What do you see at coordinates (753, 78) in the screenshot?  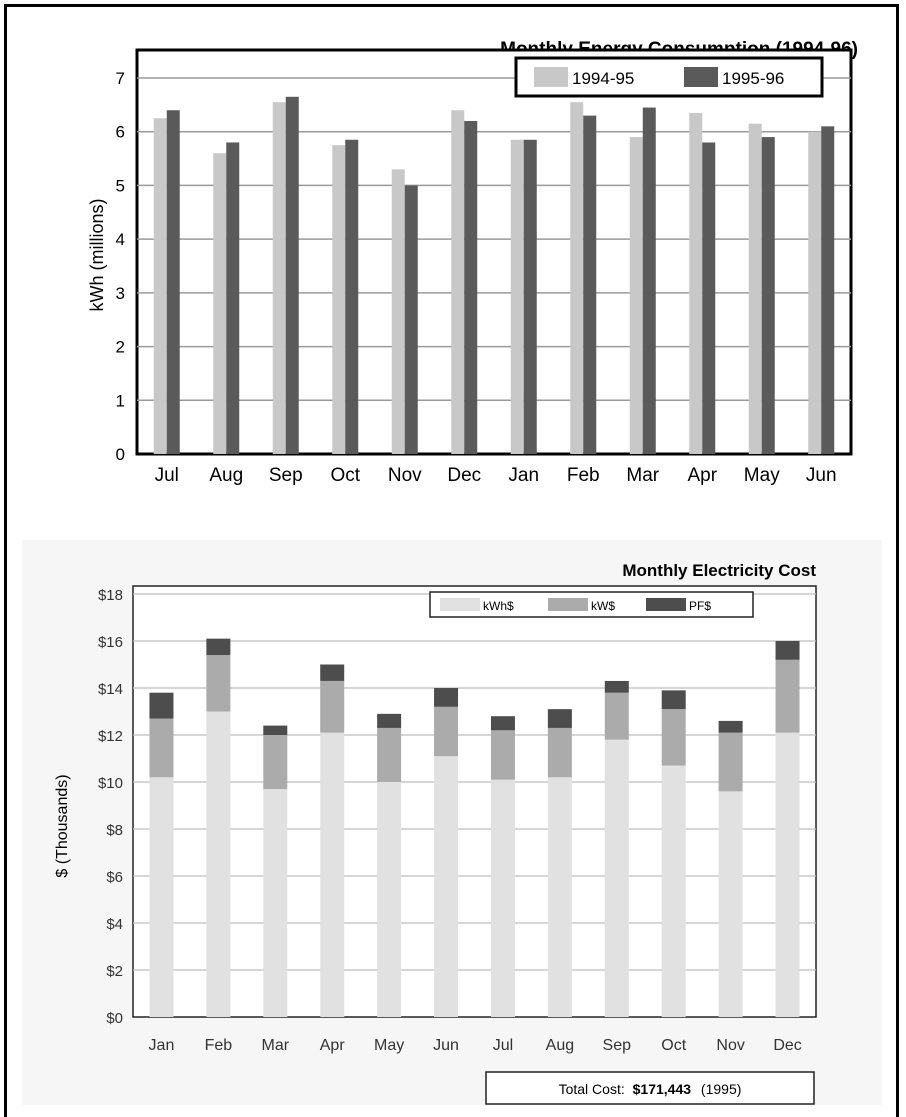 I see `chart1-legend-label: 1995-96` at bounding box center [753, 78].